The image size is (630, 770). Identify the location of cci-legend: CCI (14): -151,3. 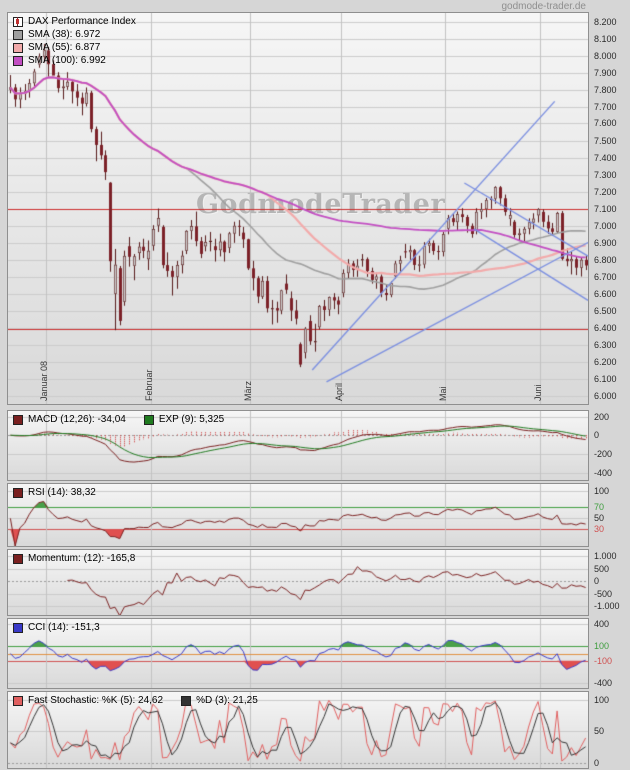
(56, 628).